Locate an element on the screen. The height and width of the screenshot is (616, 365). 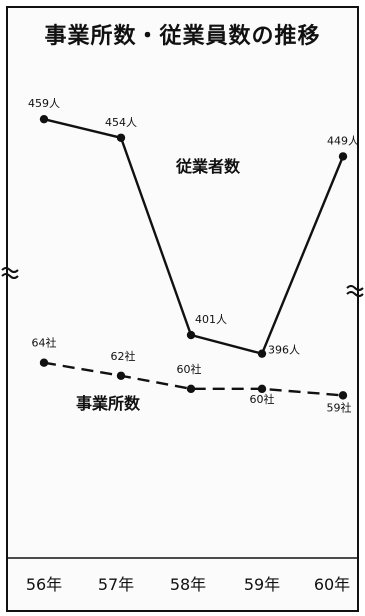
series-label: 従業者数 is located at coordinates (208, 166).